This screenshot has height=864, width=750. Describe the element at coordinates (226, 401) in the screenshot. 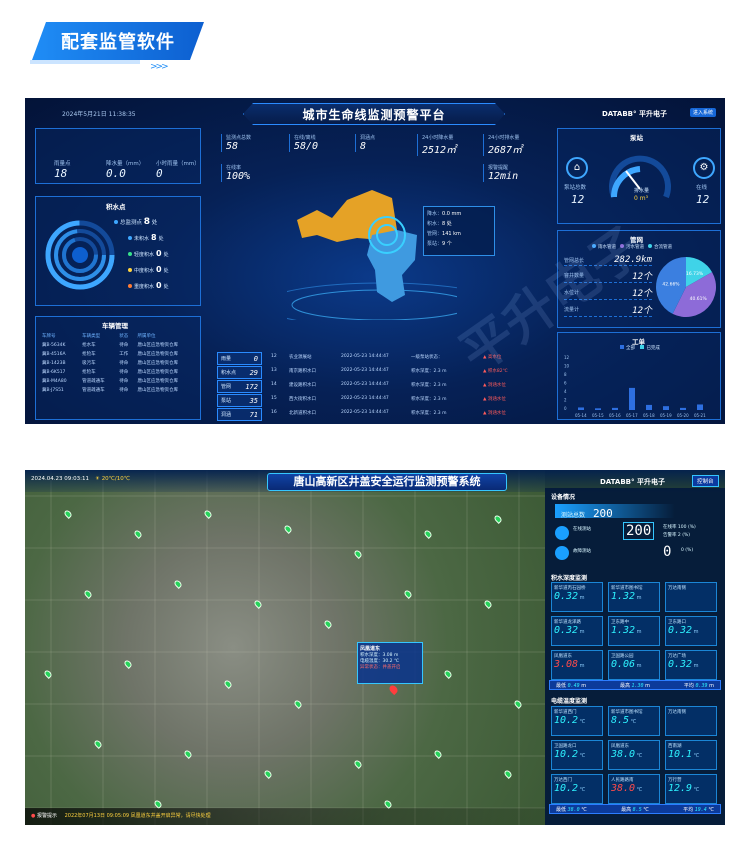

I see `count-label: 泵站` at that location.